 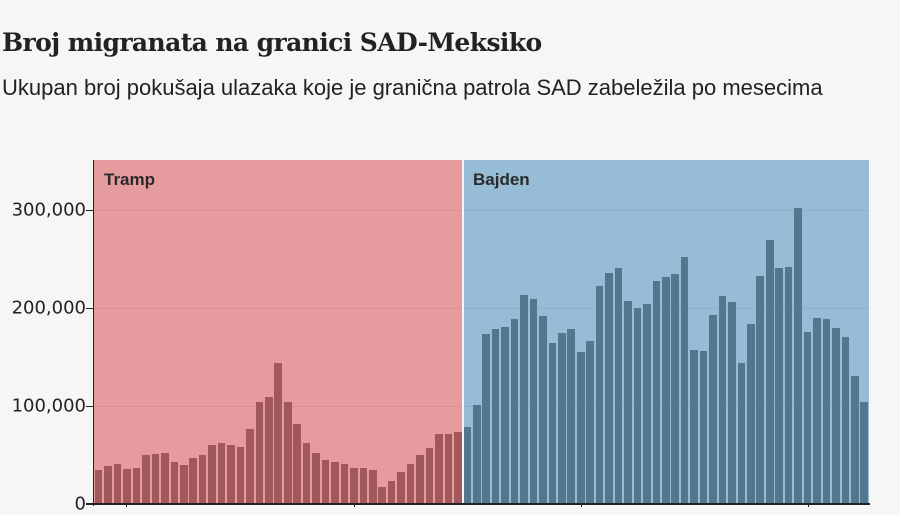 I want to click on y-tick-label: 100,000, so click(x=48, y=406).